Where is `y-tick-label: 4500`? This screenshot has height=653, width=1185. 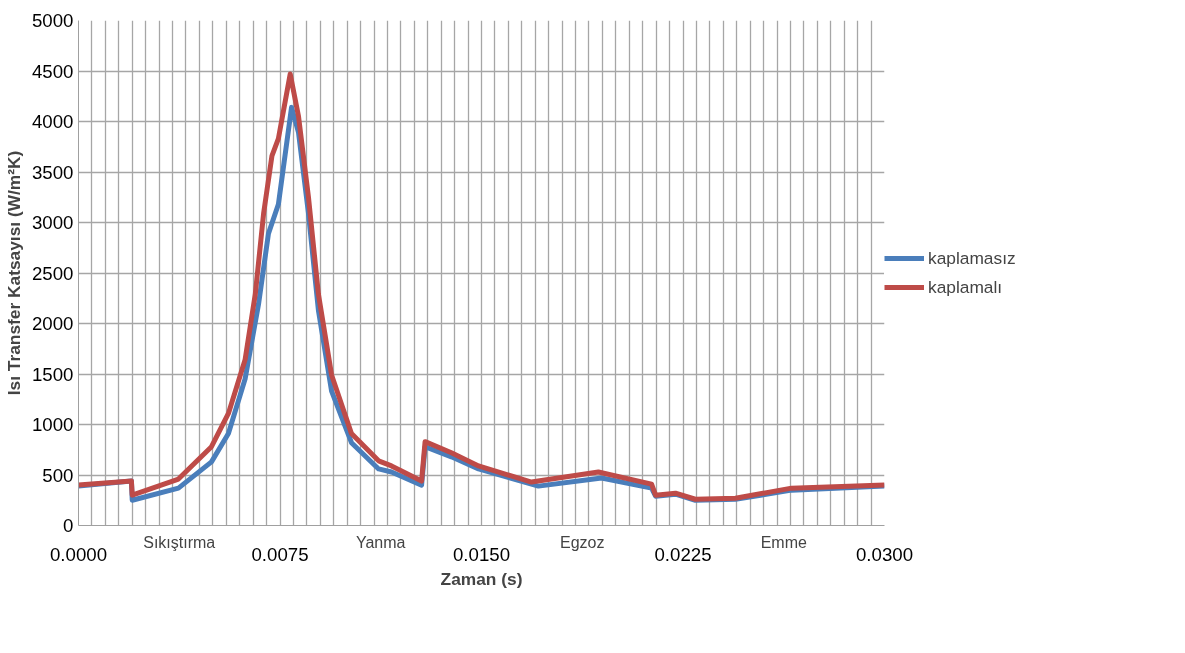 y-tick-label: 4500 is located at coordinates (53, 71).